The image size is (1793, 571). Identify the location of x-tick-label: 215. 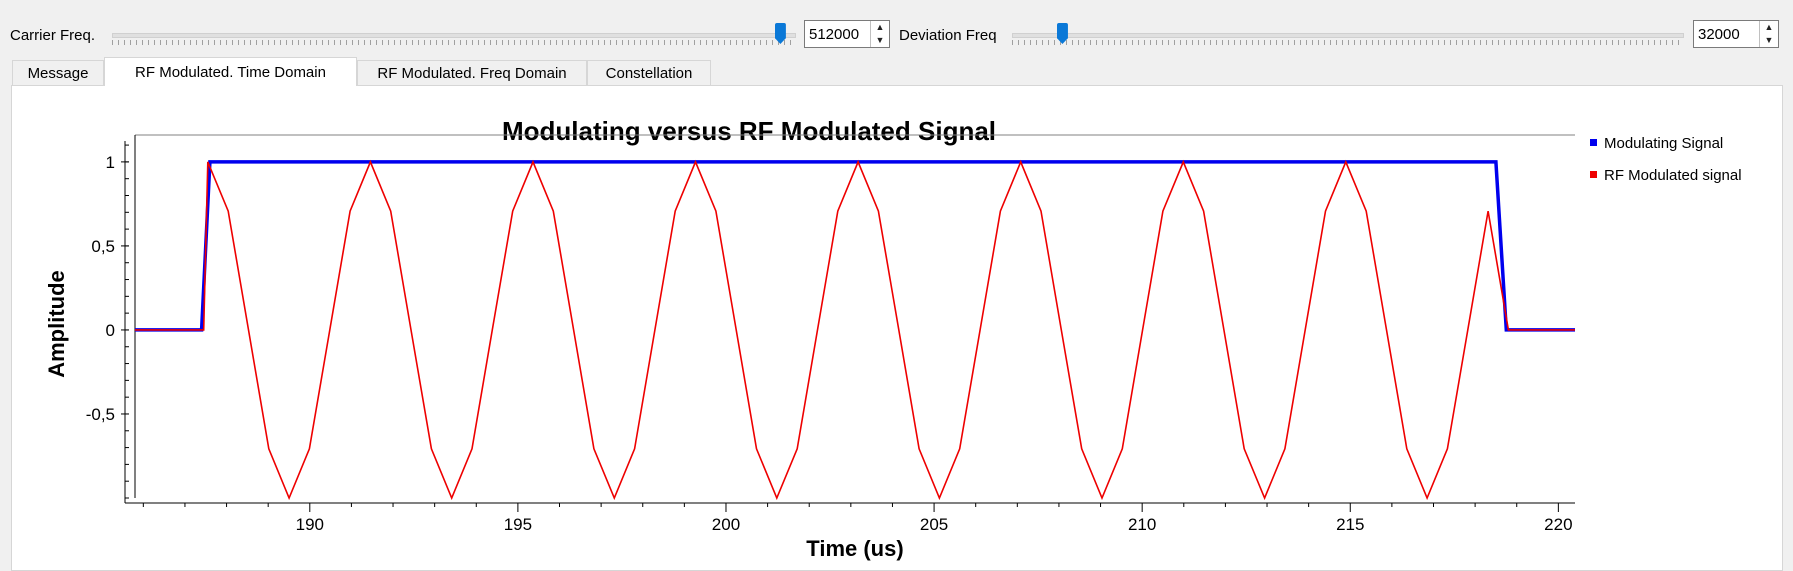
(1350, 524).